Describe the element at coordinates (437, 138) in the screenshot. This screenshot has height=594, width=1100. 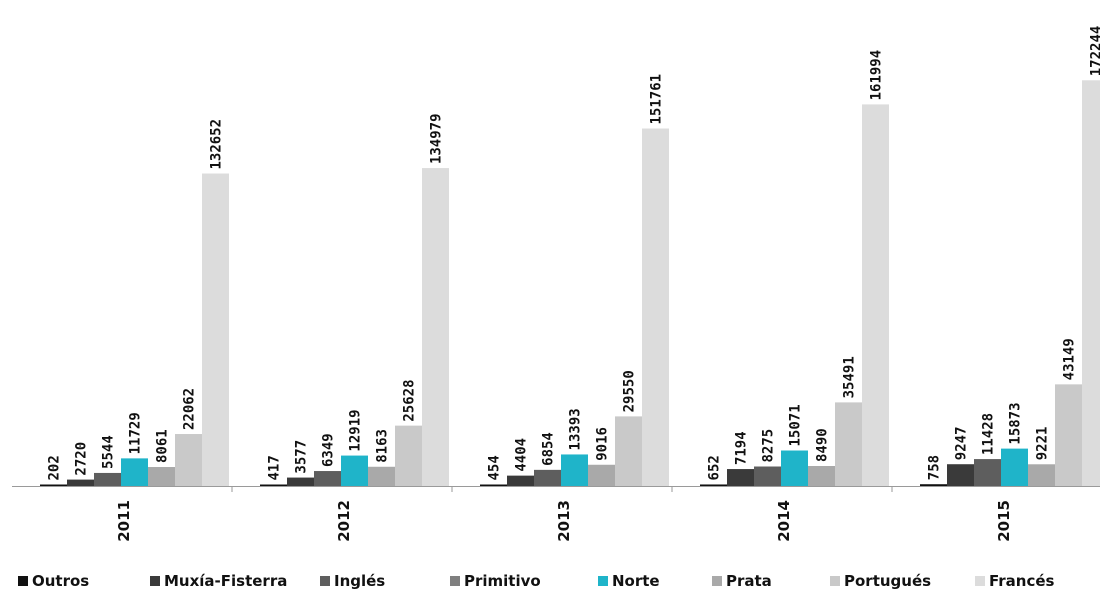
I see `data-label-frances-2012: 134979` at that location.